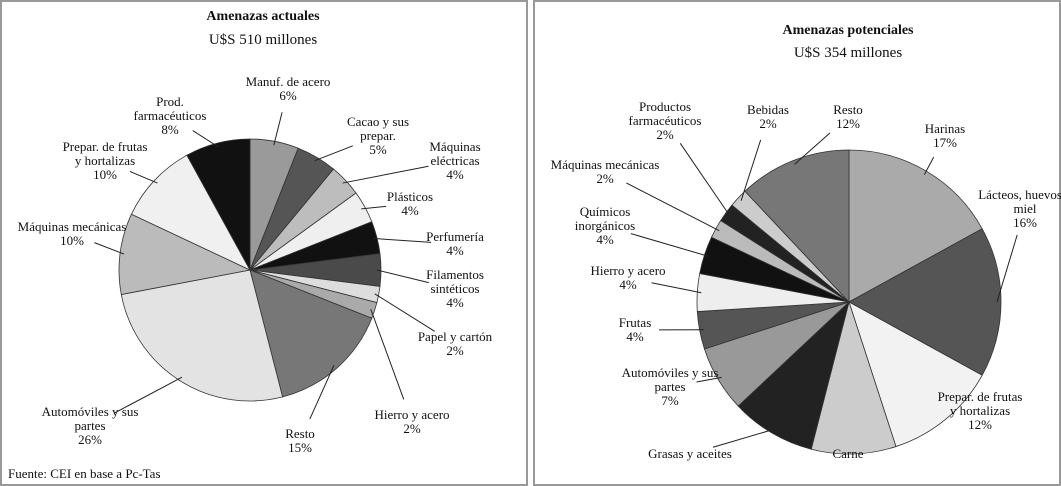 Image resolution: width=1061 pixels, height=486 pixels. I want to click on slice-label: Químicos inorgánicos, so click(605, 218).